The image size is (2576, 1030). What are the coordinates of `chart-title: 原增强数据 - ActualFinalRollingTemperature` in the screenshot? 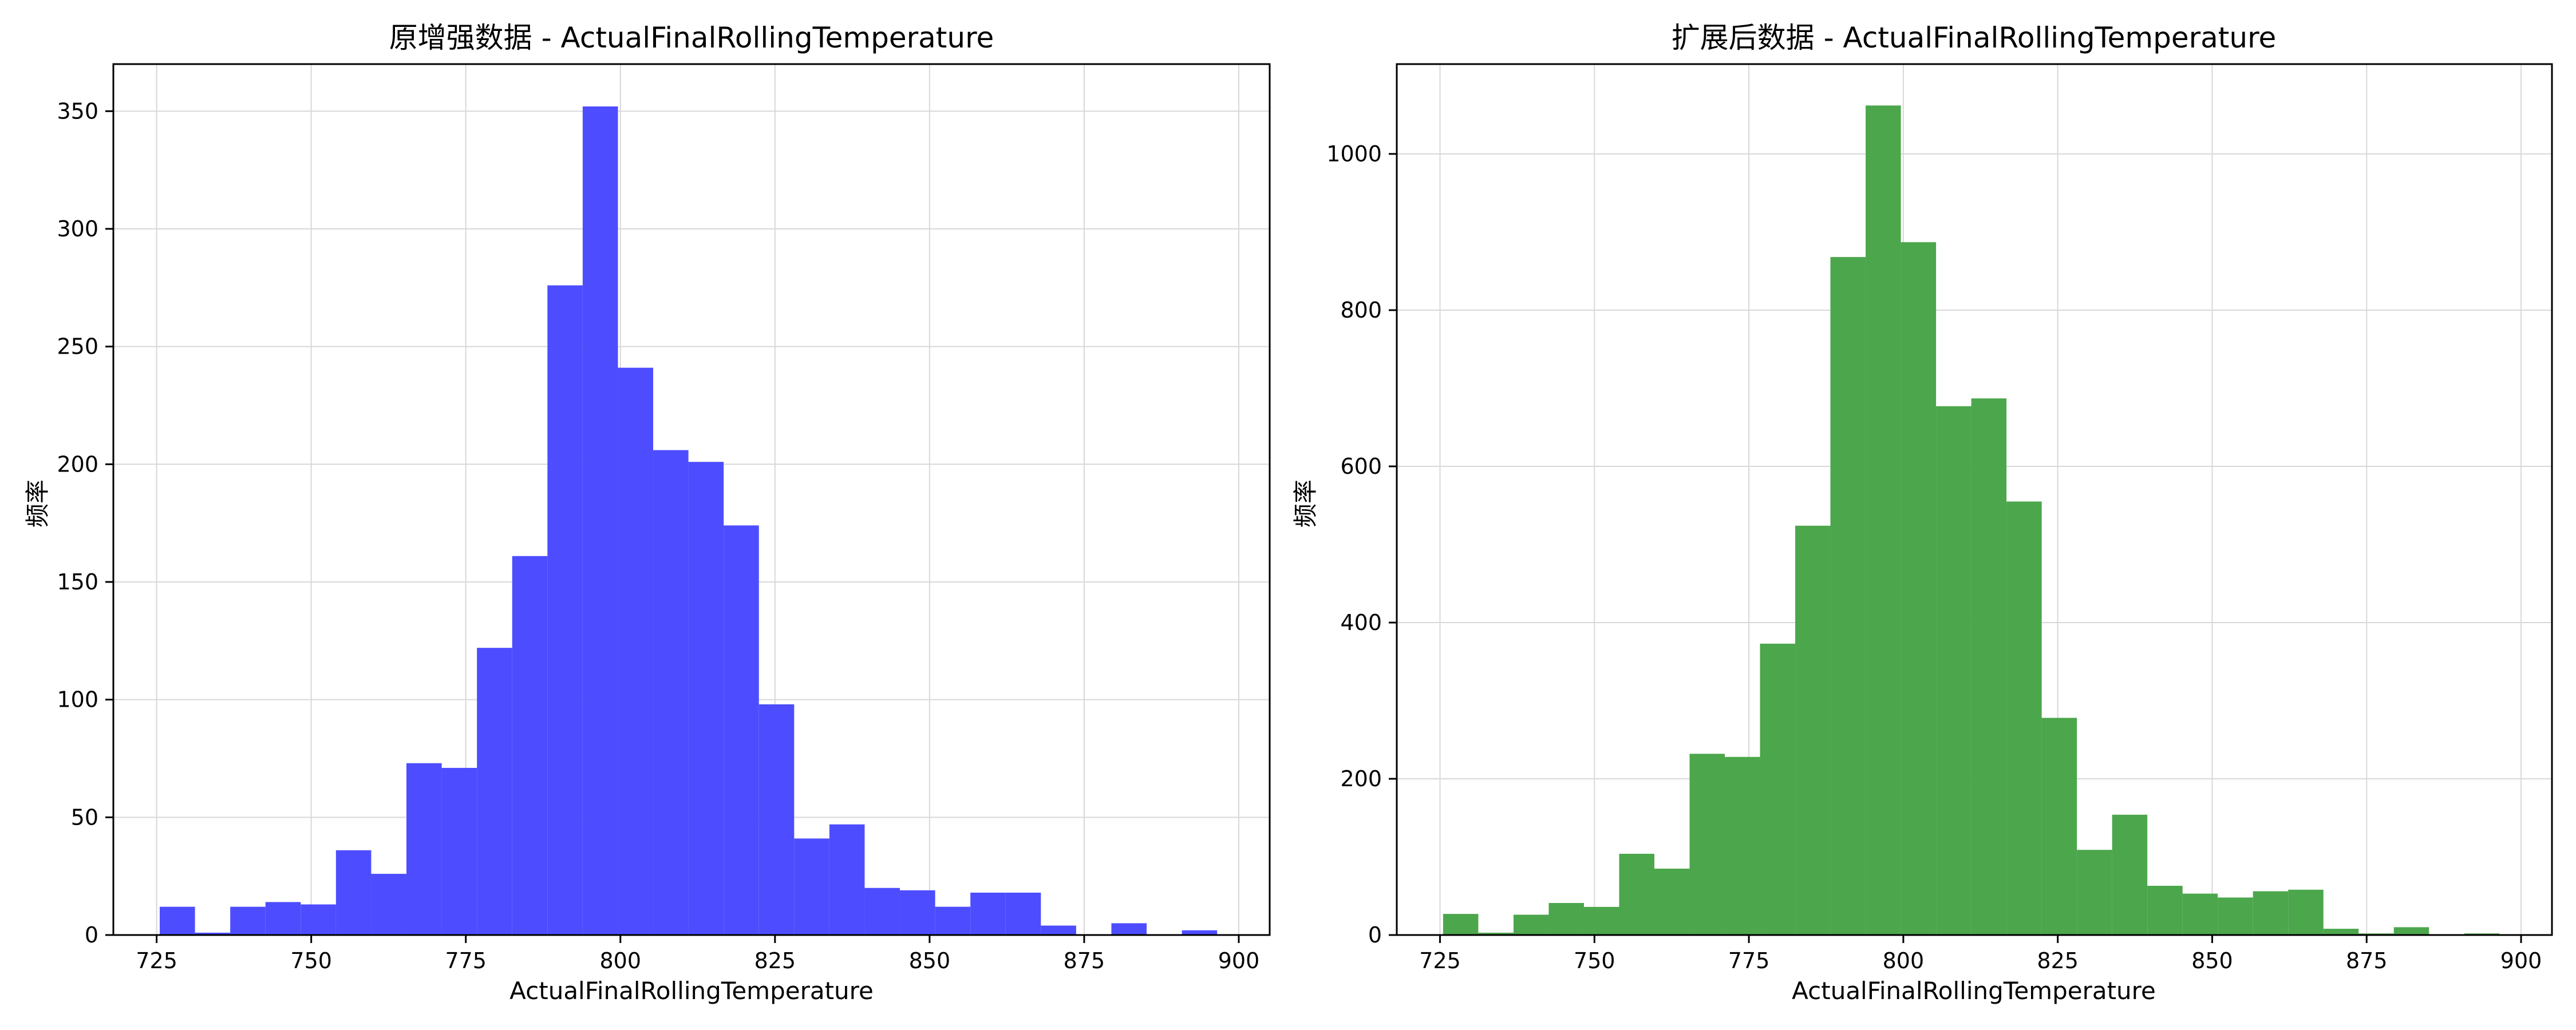 It's located at (691, 37).